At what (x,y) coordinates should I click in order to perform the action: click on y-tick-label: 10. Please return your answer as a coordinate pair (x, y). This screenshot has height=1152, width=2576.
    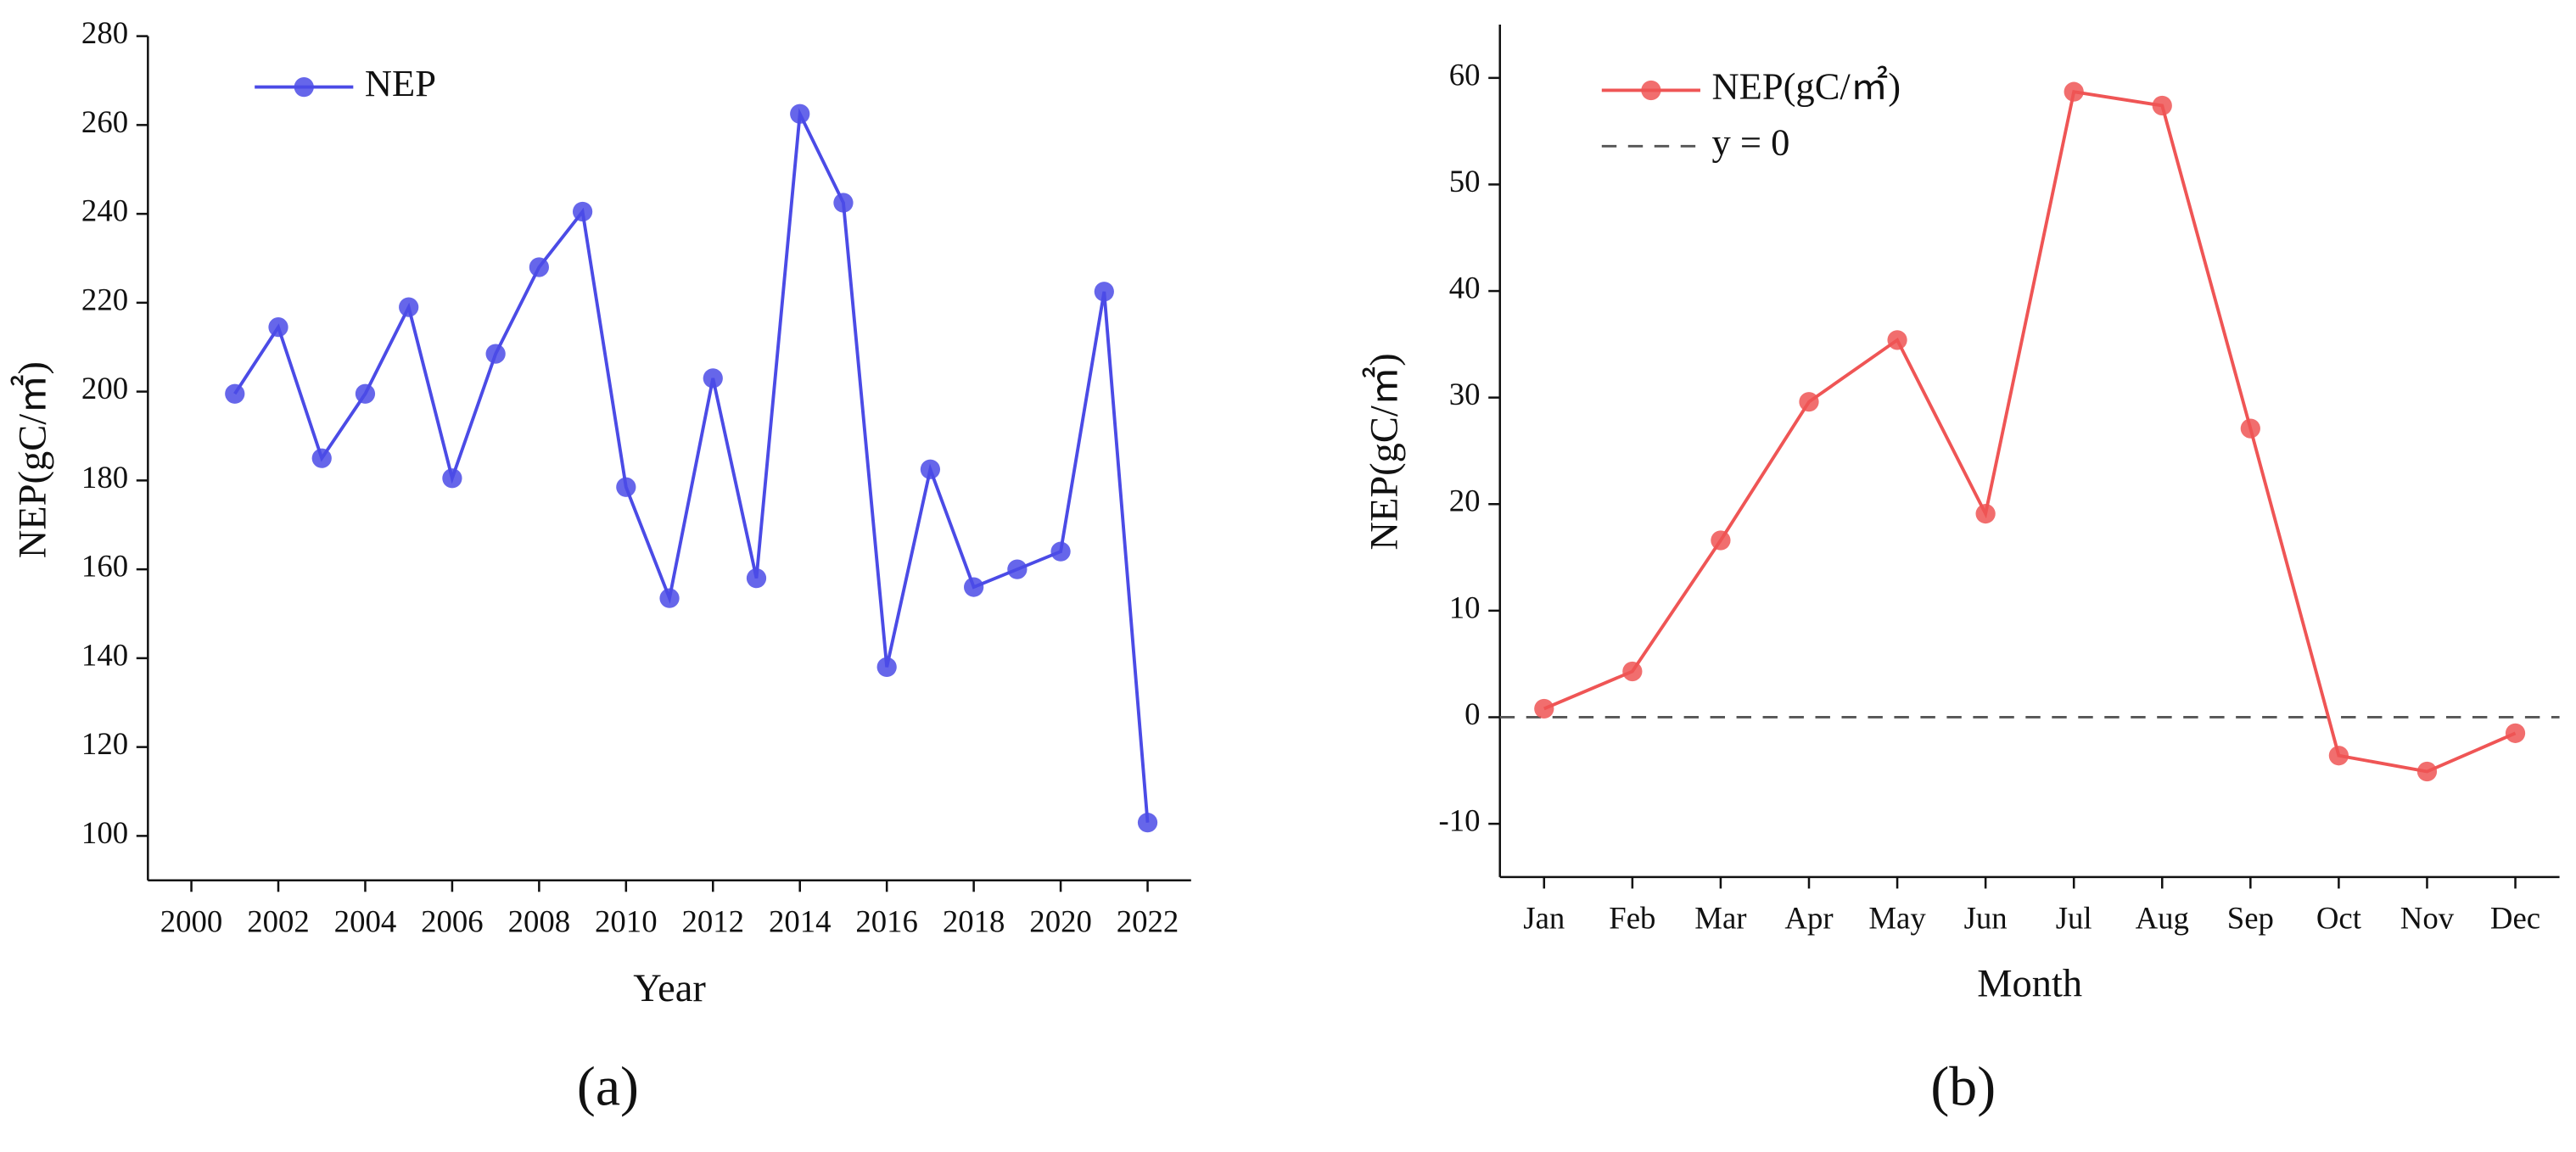
    Looking at the image, I should click on (1465, 607).